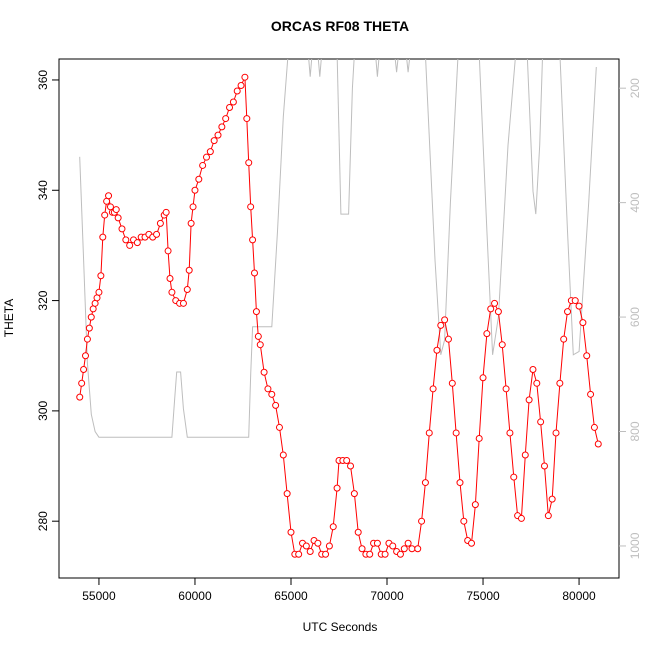 The height and width of the screenshot is (650, 650). Describe the element at coordinates (99, 596) in the screenshot. I see `x-tick-label: 55000` at that location.